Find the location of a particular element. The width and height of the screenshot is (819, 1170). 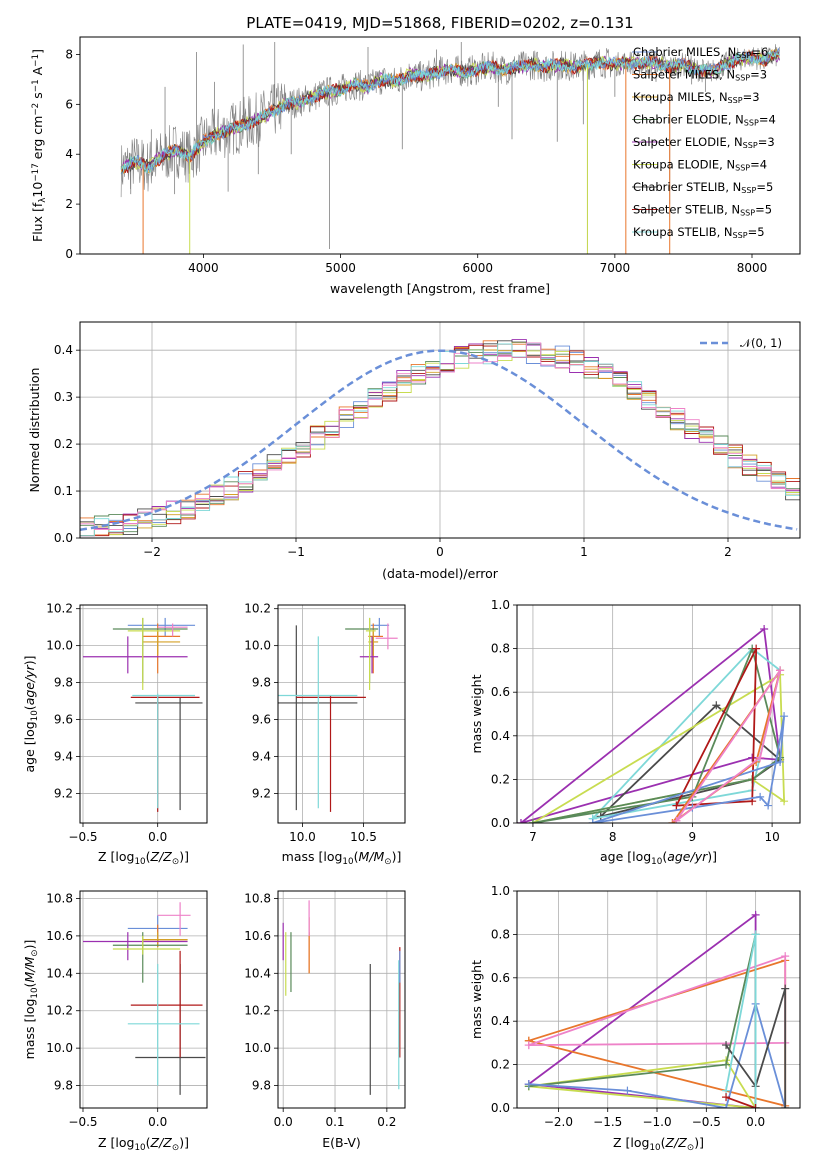

y-tick-label: 0.3 is located at coordinates (63, 397).